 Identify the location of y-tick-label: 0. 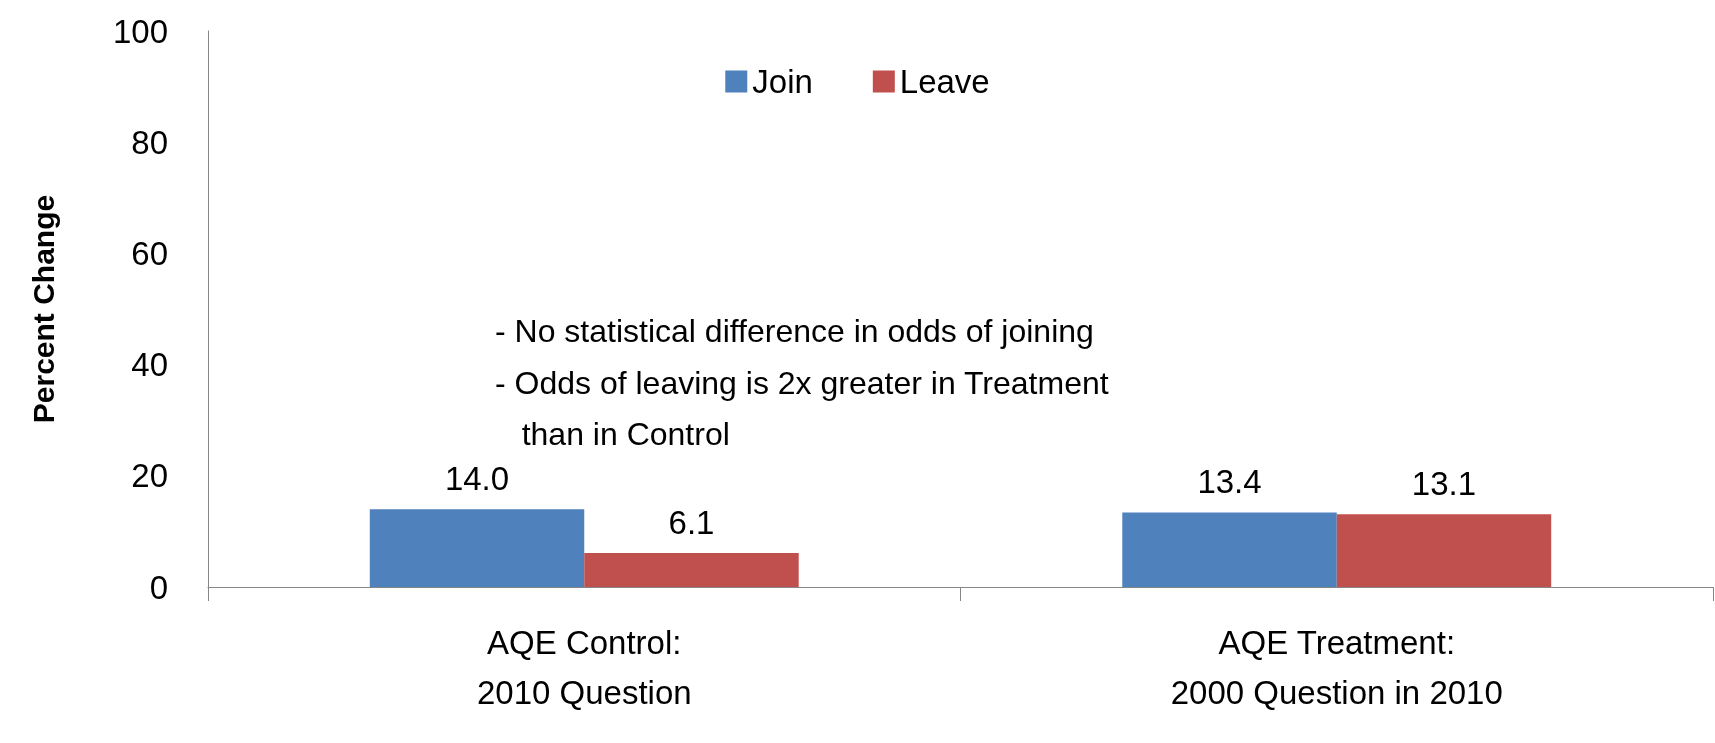
(158, 587).